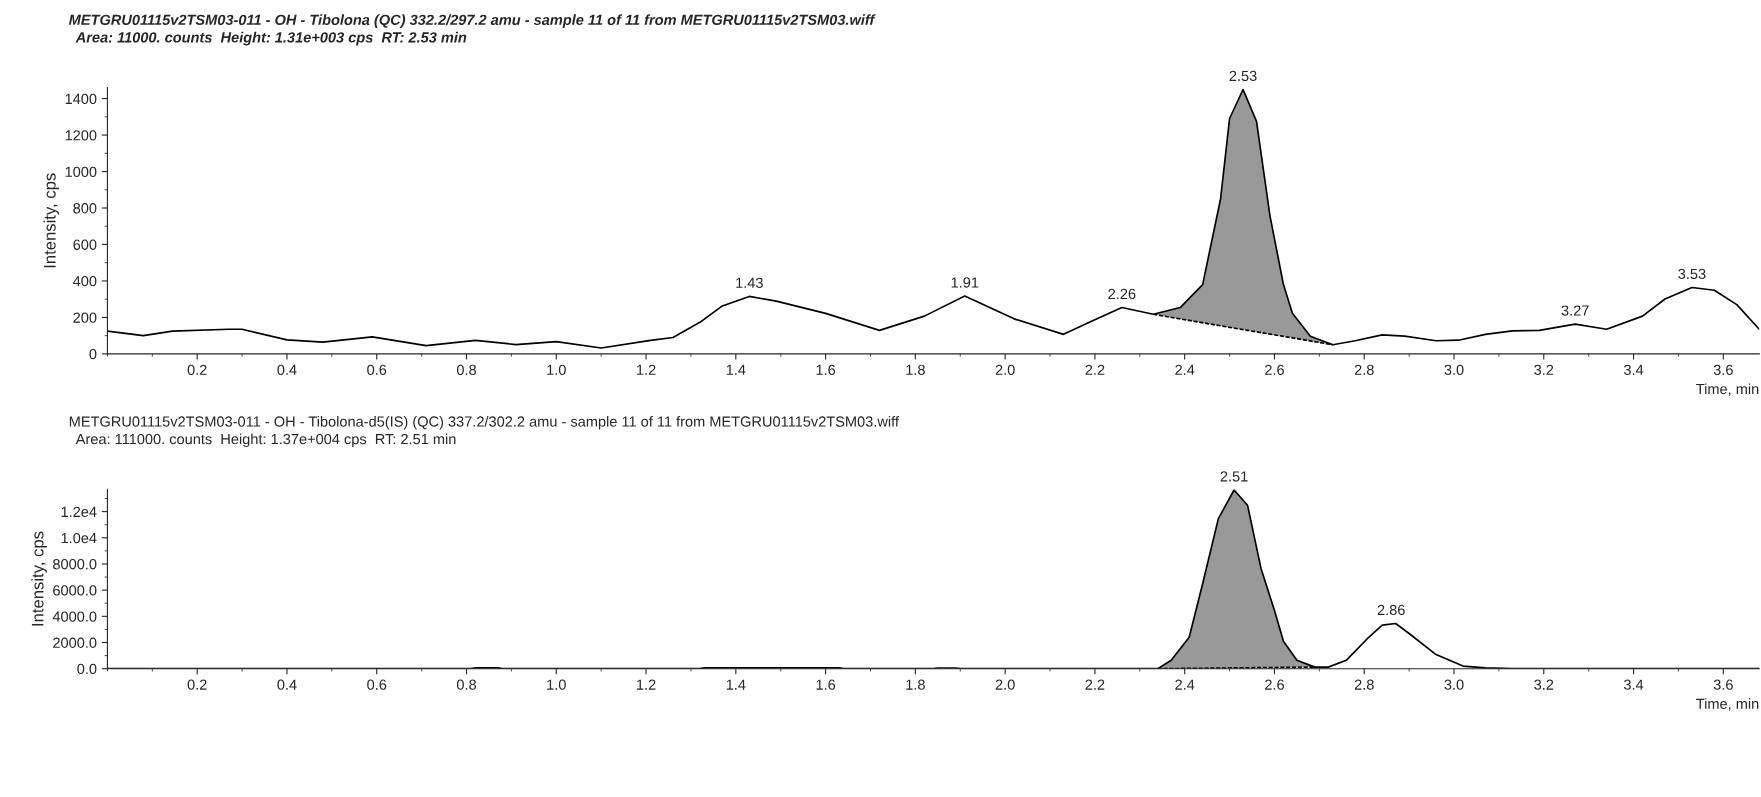 Image resolution: width=1761 pixels, height=797 pixels. What do you see at coordinates (749, 282) in the screenshot?
I see `annotation: 1.43` at bounding box center [749, 282].